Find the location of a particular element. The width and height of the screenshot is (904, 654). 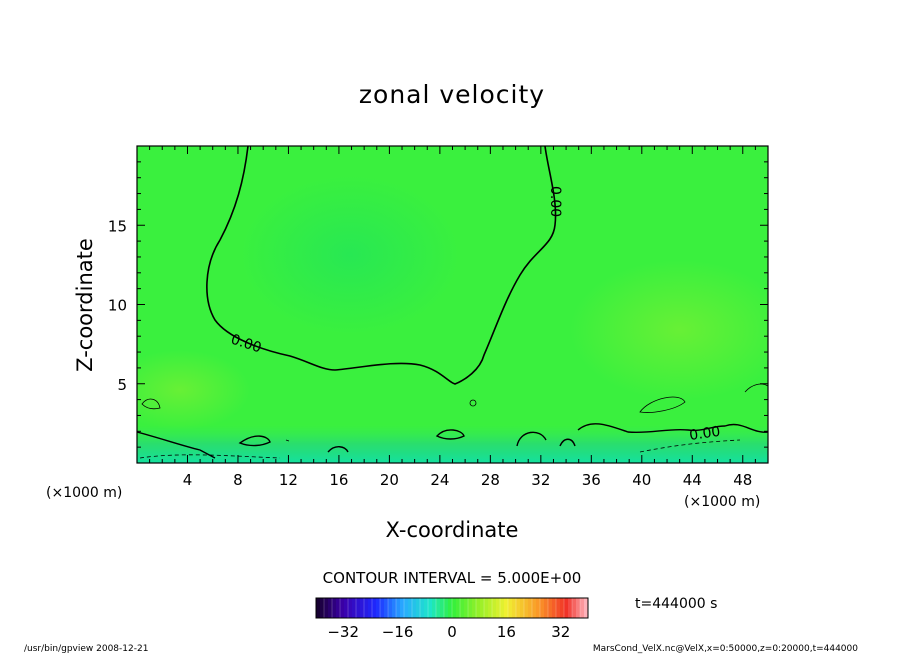

x-tick-label: 16 is located at coordinates (338, 480).